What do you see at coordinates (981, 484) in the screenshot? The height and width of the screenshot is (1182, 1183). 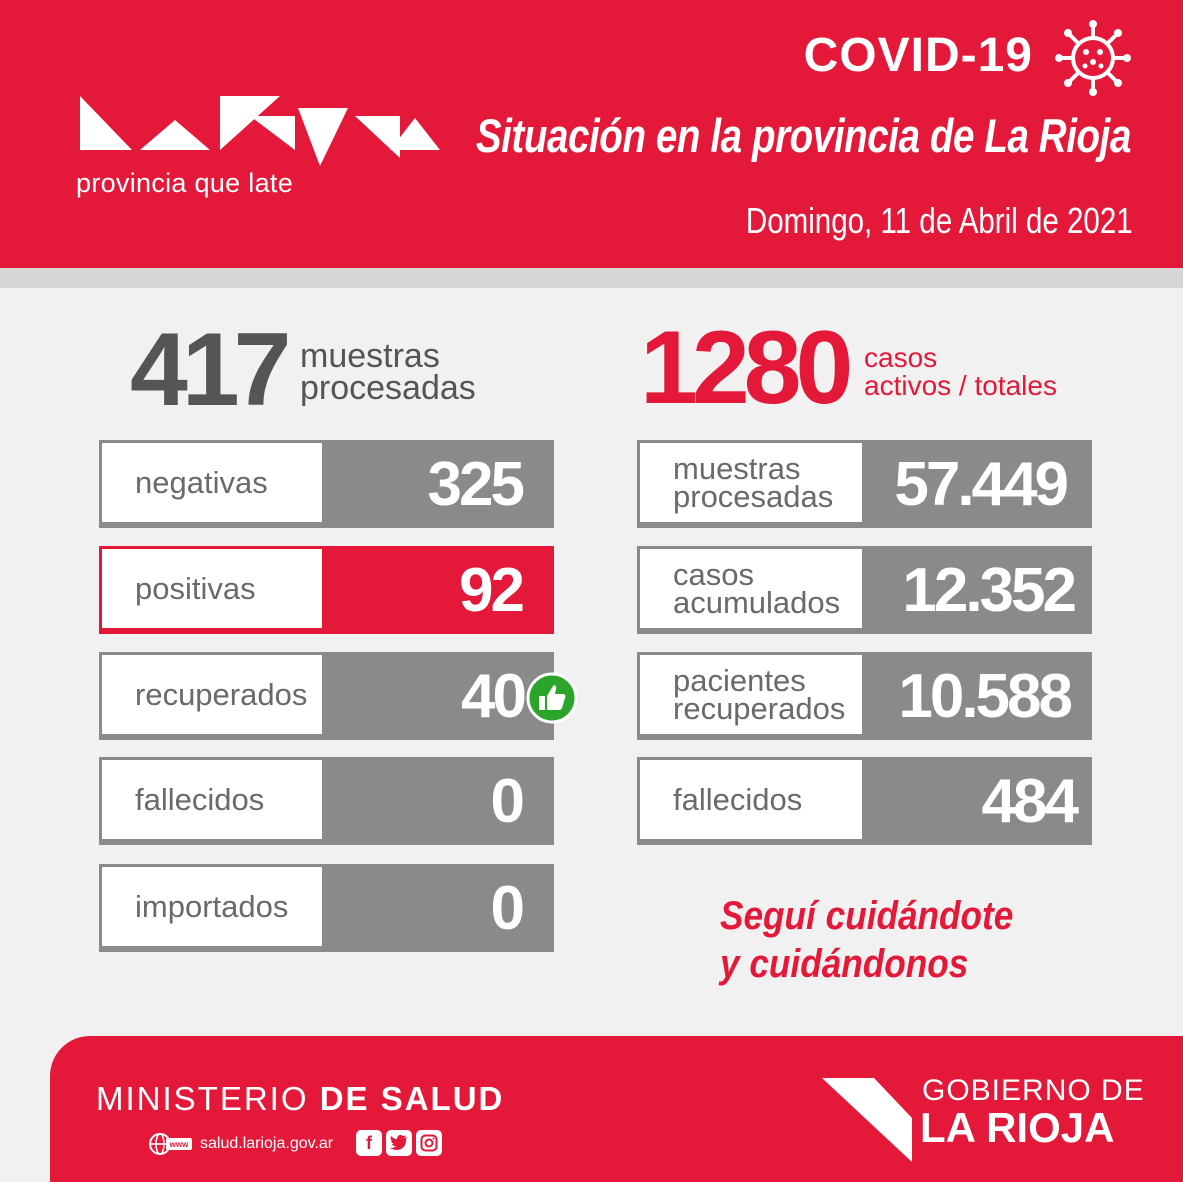 I see `stat-value: 57.449` at bounding box center [981, 484].